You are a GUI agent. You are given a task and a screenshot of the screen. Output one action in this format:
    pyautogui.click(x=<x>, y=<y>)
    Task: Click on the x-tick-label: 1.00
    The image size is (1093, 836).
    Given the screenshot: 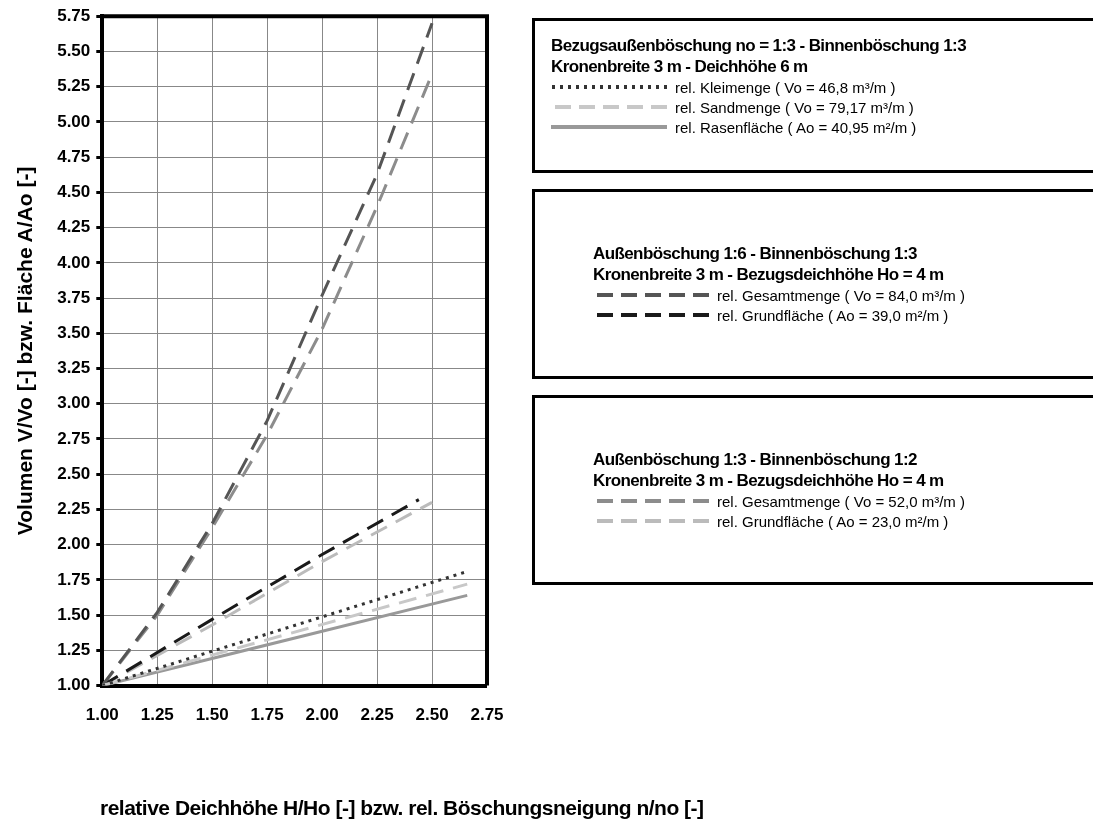 What is the action you would take?
    pyautogui.click(x=102, y=715)
    